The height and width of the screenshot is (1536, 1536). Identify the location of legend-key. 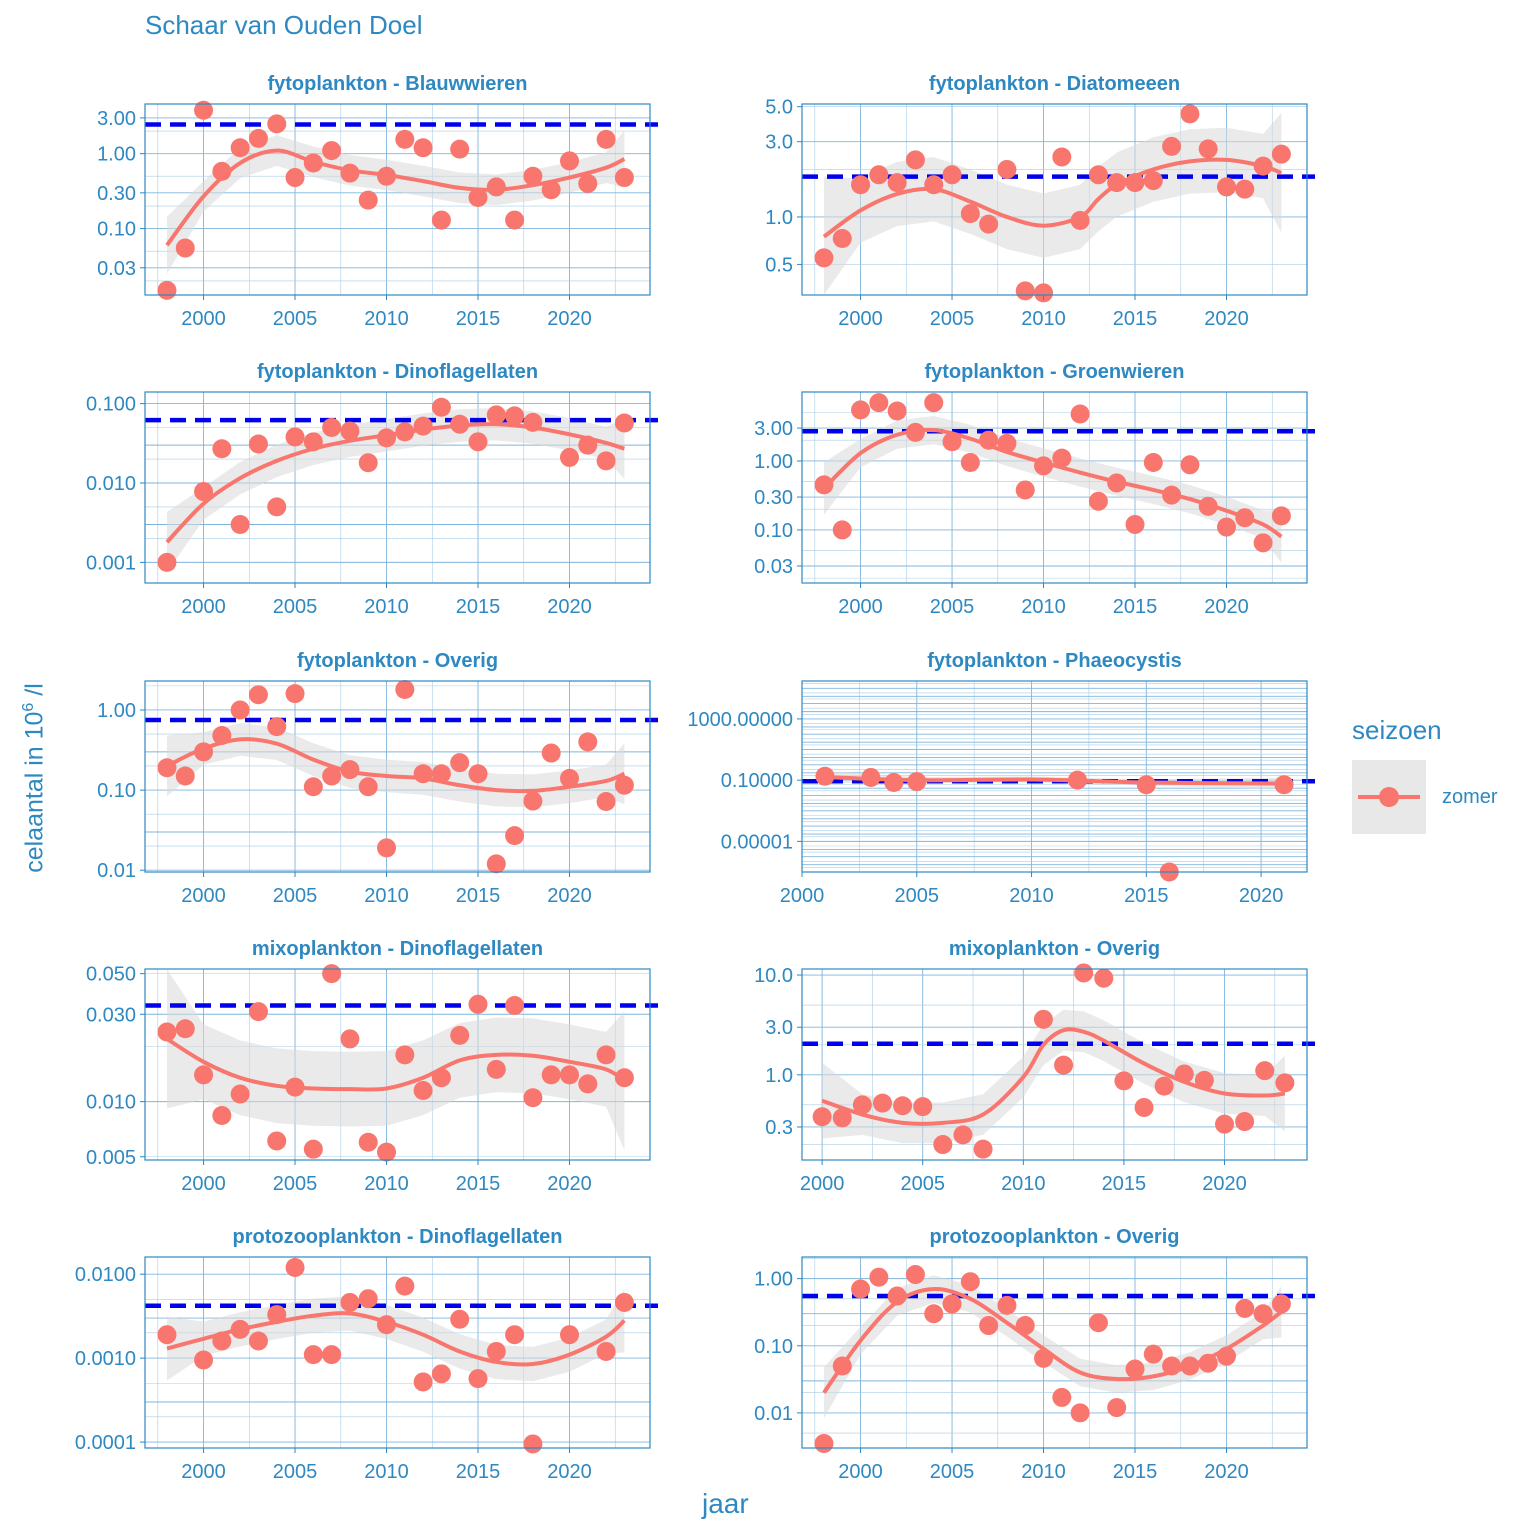
(1389, 797).